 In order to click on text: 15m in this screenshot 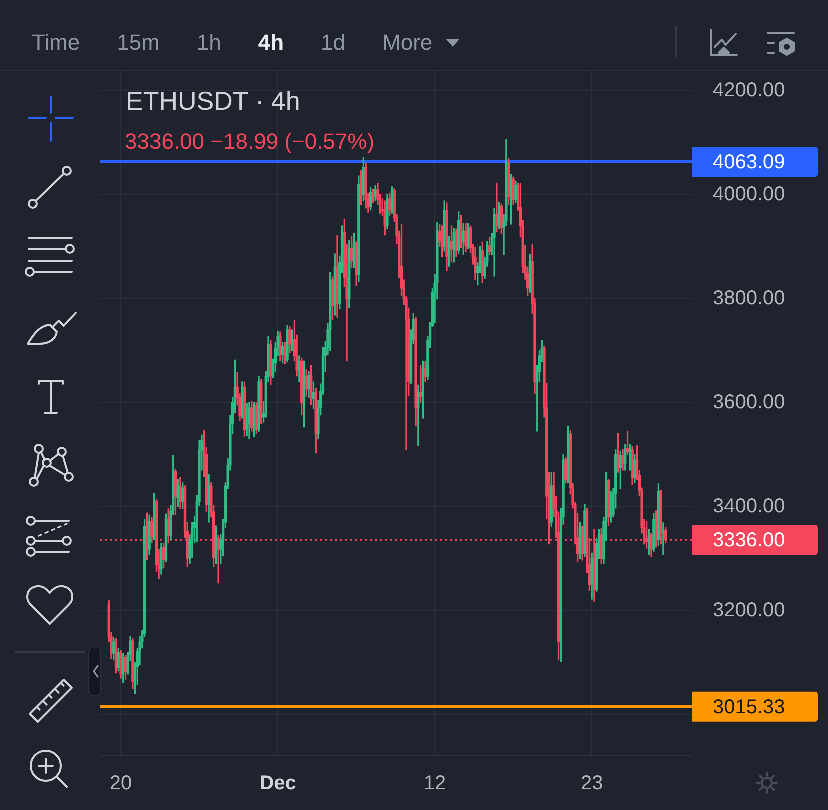, I will do `click(138, 43)`.